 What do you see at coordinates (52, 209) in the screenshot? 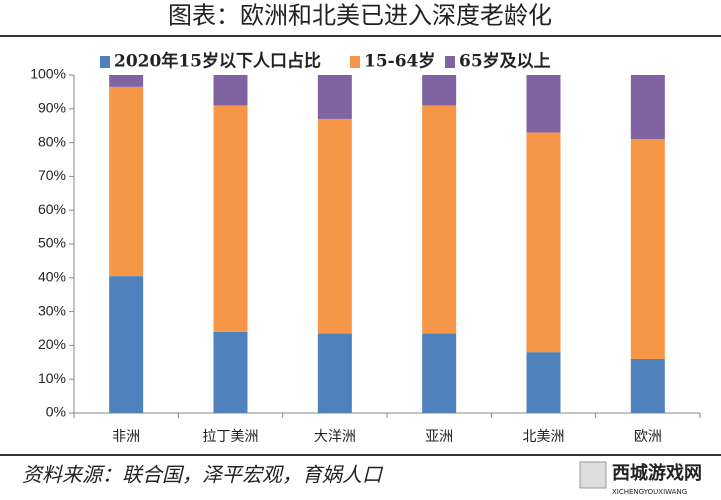
I see `y-tick-label: 60%` at bounding box center [52, 209].